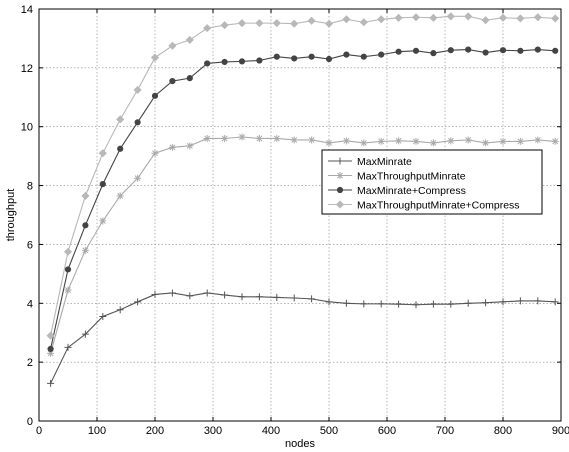 Image resolution: width=569 pixels, height=452 pixels. I want to click on x-axis-label: nodes, so click(300, 444).